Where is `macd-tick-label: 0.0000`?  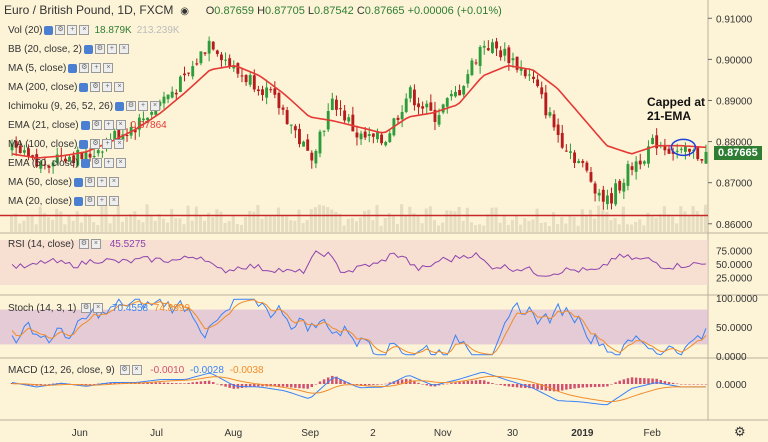 macd-tick-label: 0.0000 is located at coordinates (731, 385).